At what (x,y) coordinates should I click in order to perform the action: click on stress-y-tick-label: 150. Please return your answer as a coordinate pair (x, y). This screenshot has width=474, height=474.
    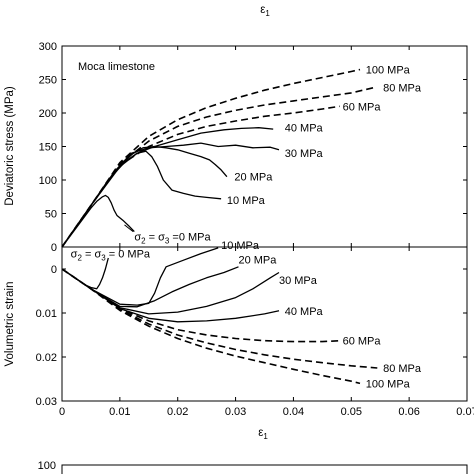
    Looking at the image, I should click on (48, 148).